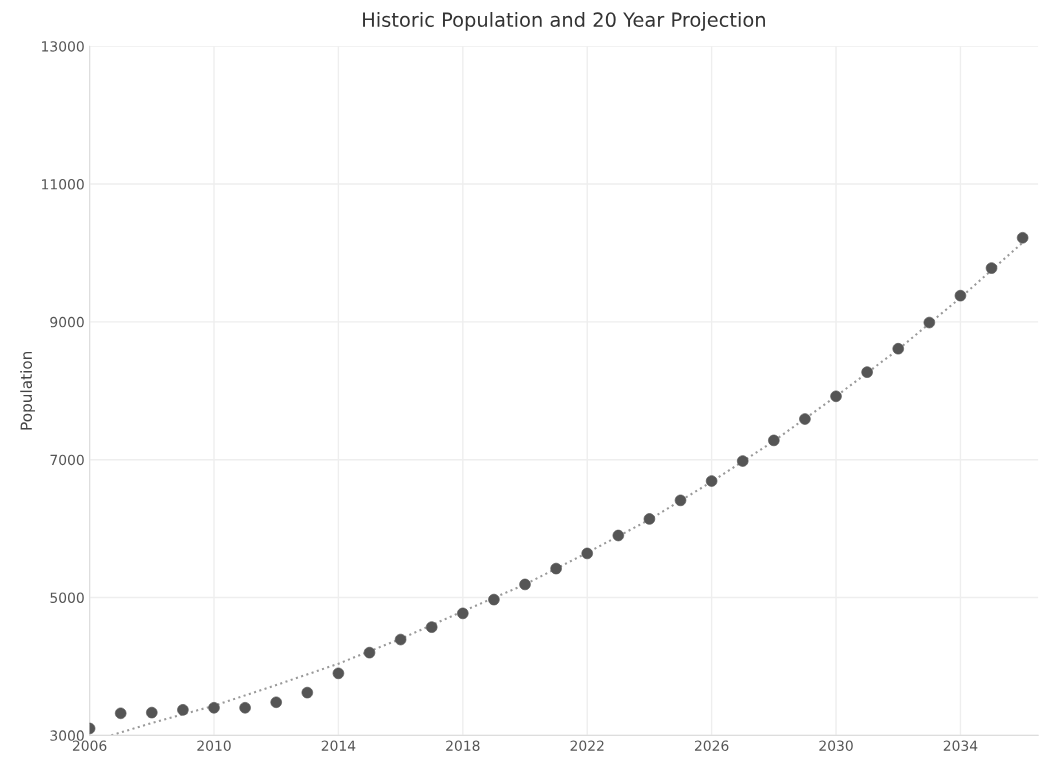 The image size is (1054, 770). Describe the element at coordinates (836, 745) in the screenshot. I see `x-tick-label: 2030` at that location.